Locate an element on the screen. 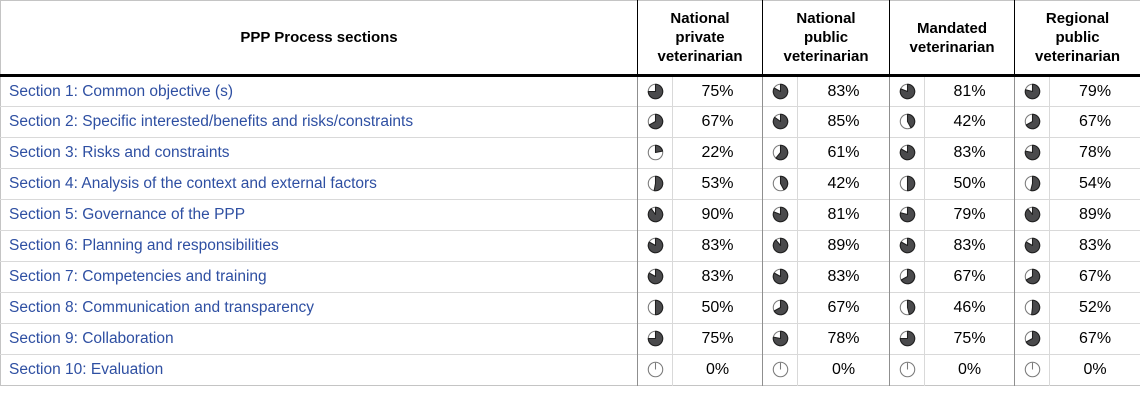 The image size is (1140, 401). section-label: Section 3: Risks and constraints is located at coordinates (319, 153).